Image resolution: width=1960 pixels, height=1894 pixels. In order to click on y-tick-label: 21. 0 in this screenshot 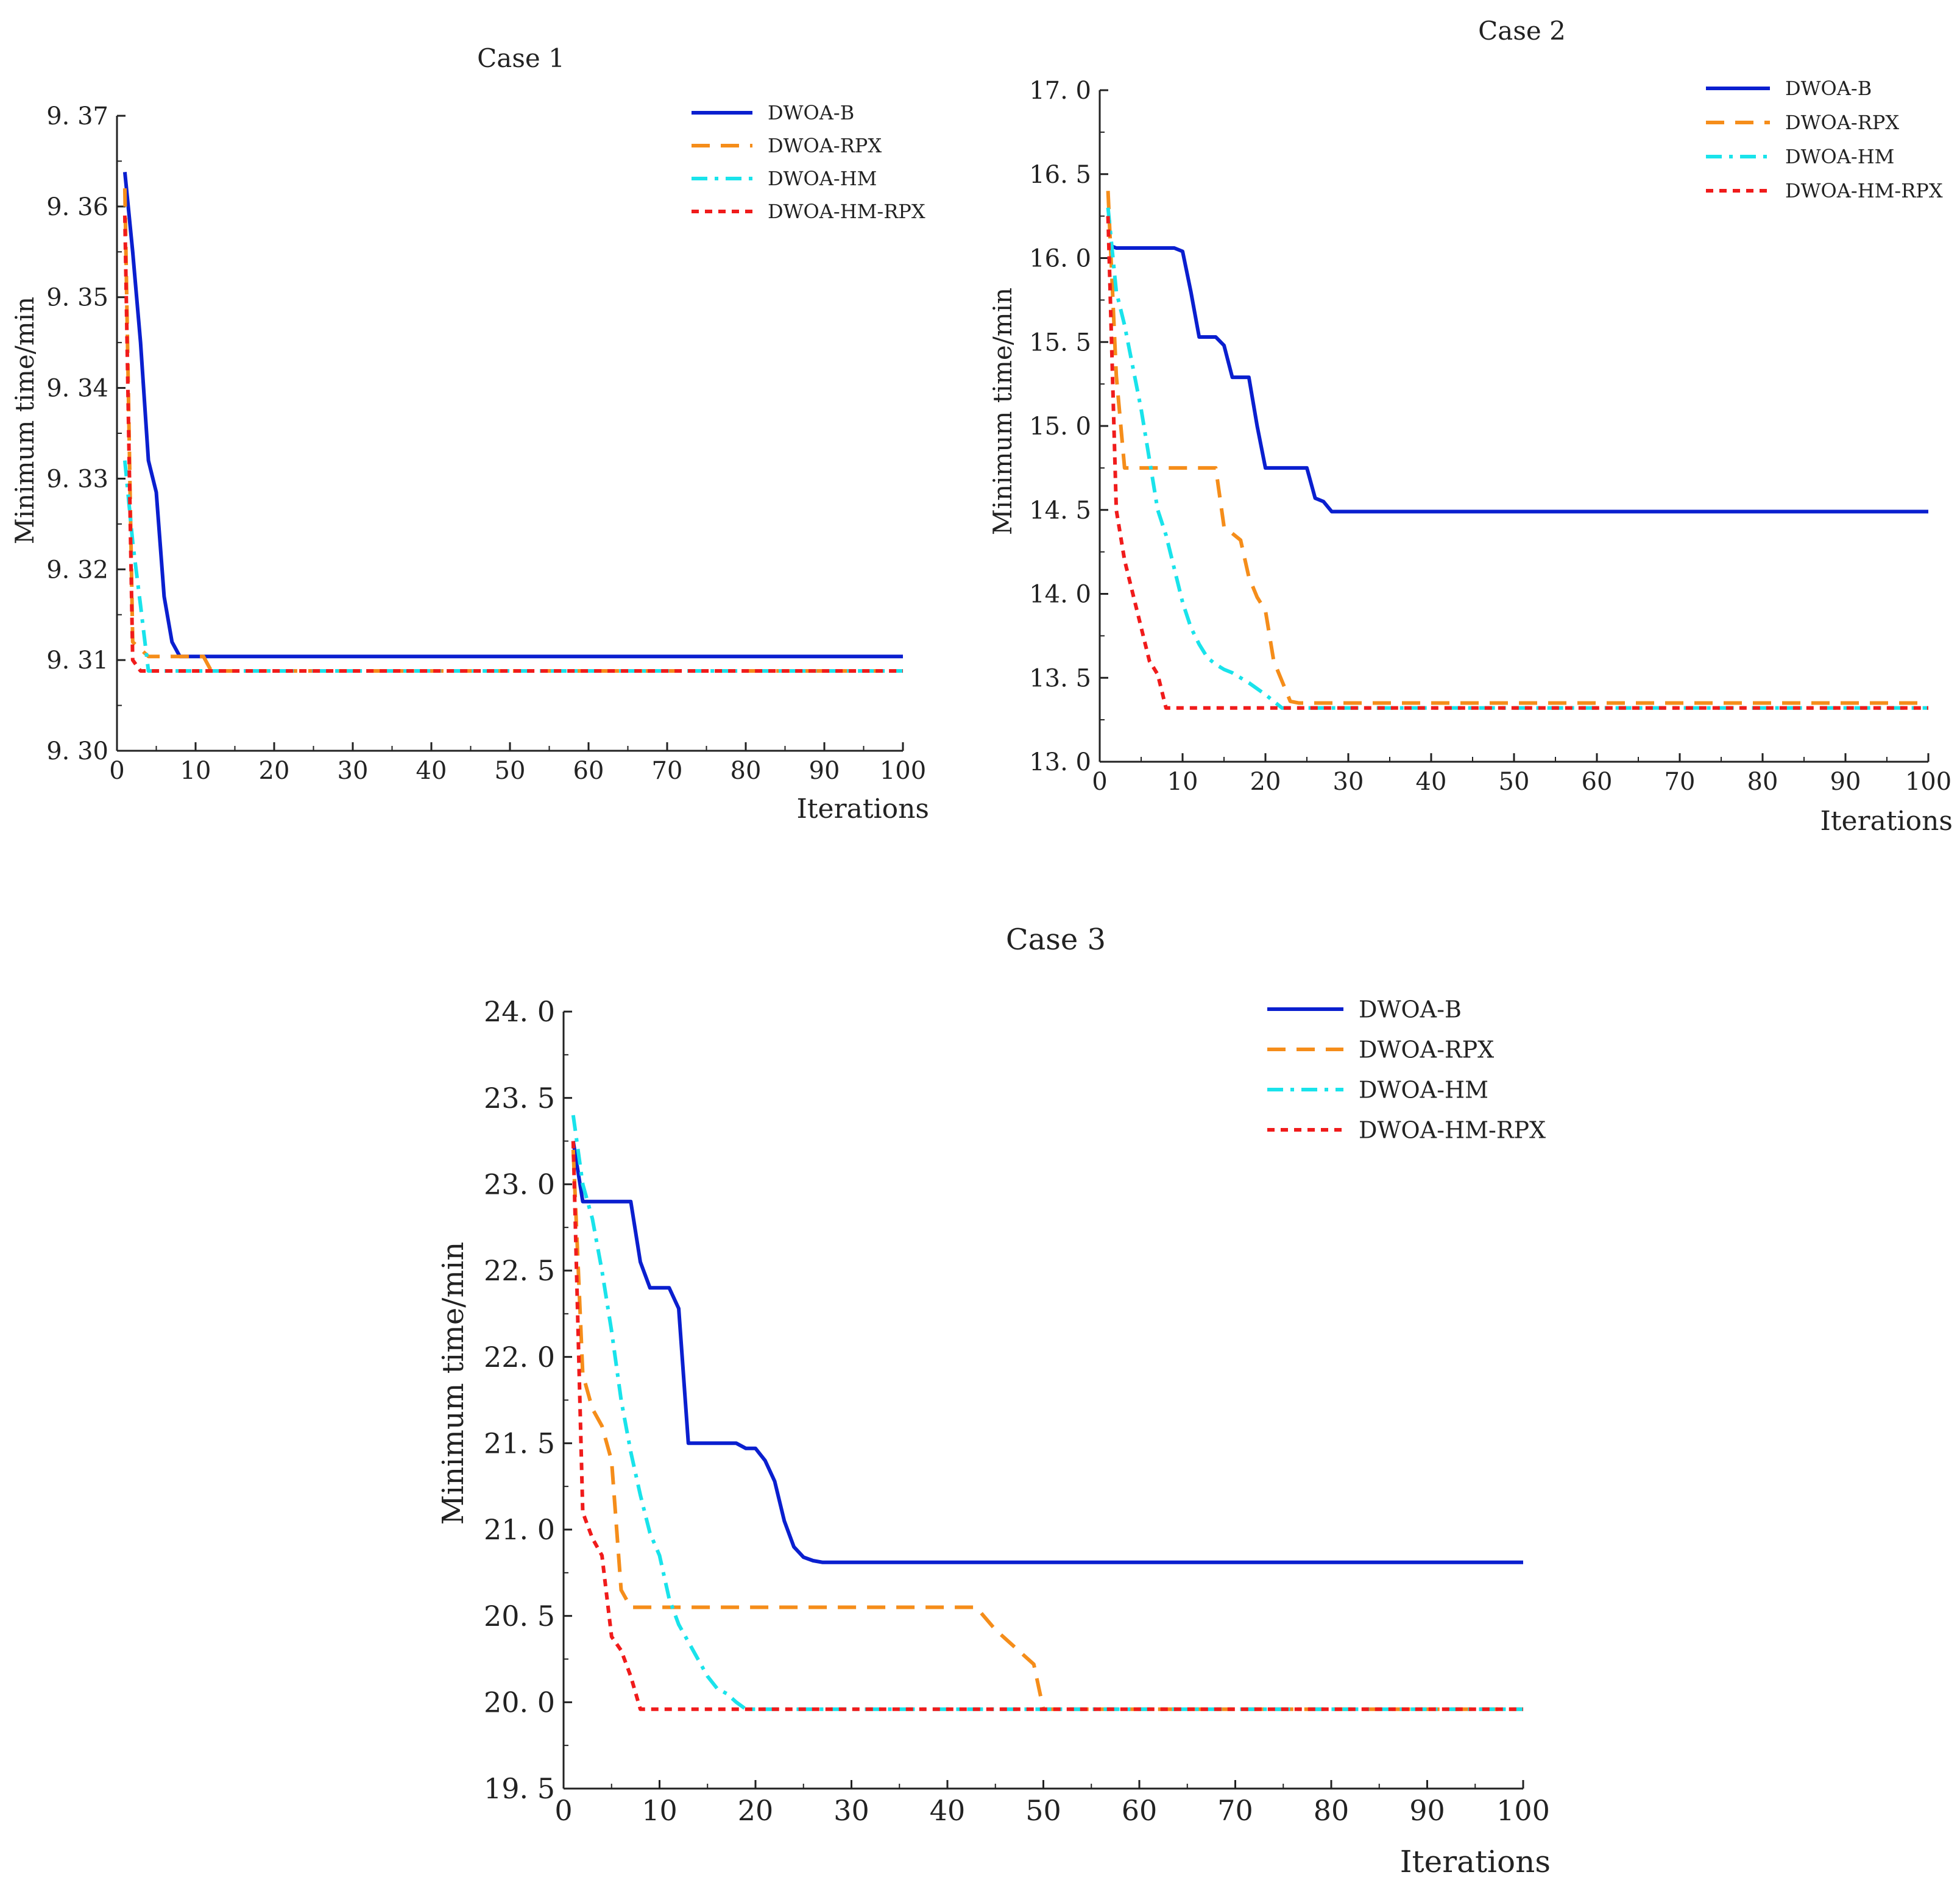, I will do `click(519, 1529)`.